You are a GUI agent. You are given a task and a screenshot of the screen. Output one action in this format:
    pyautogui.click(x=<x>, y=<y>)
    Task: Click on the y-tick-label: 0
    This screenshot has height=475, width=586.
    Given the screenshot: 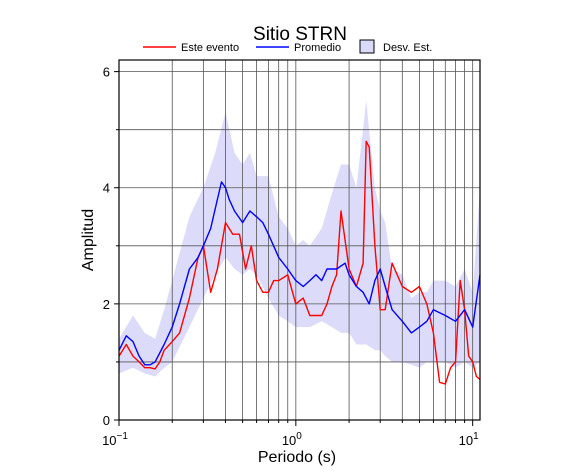 What is the action you would take?
    pyautogui.click(x=106, y=420)
    